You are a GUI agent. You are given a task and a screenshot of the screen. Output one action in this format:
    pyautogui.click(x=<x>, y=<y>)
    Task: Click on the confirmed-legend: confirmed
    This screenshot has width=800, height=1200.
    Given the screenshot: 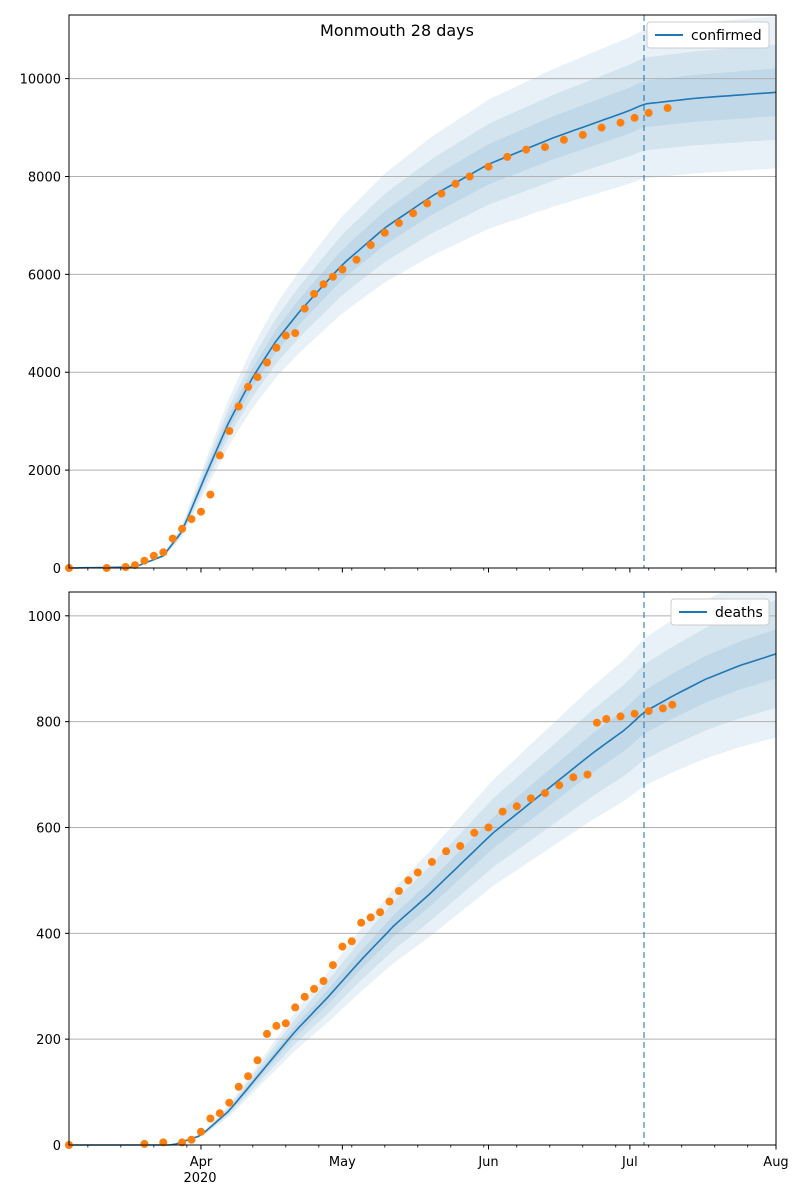 What is the action you would take?
    pyautogui.click(x=708, y=35)
    